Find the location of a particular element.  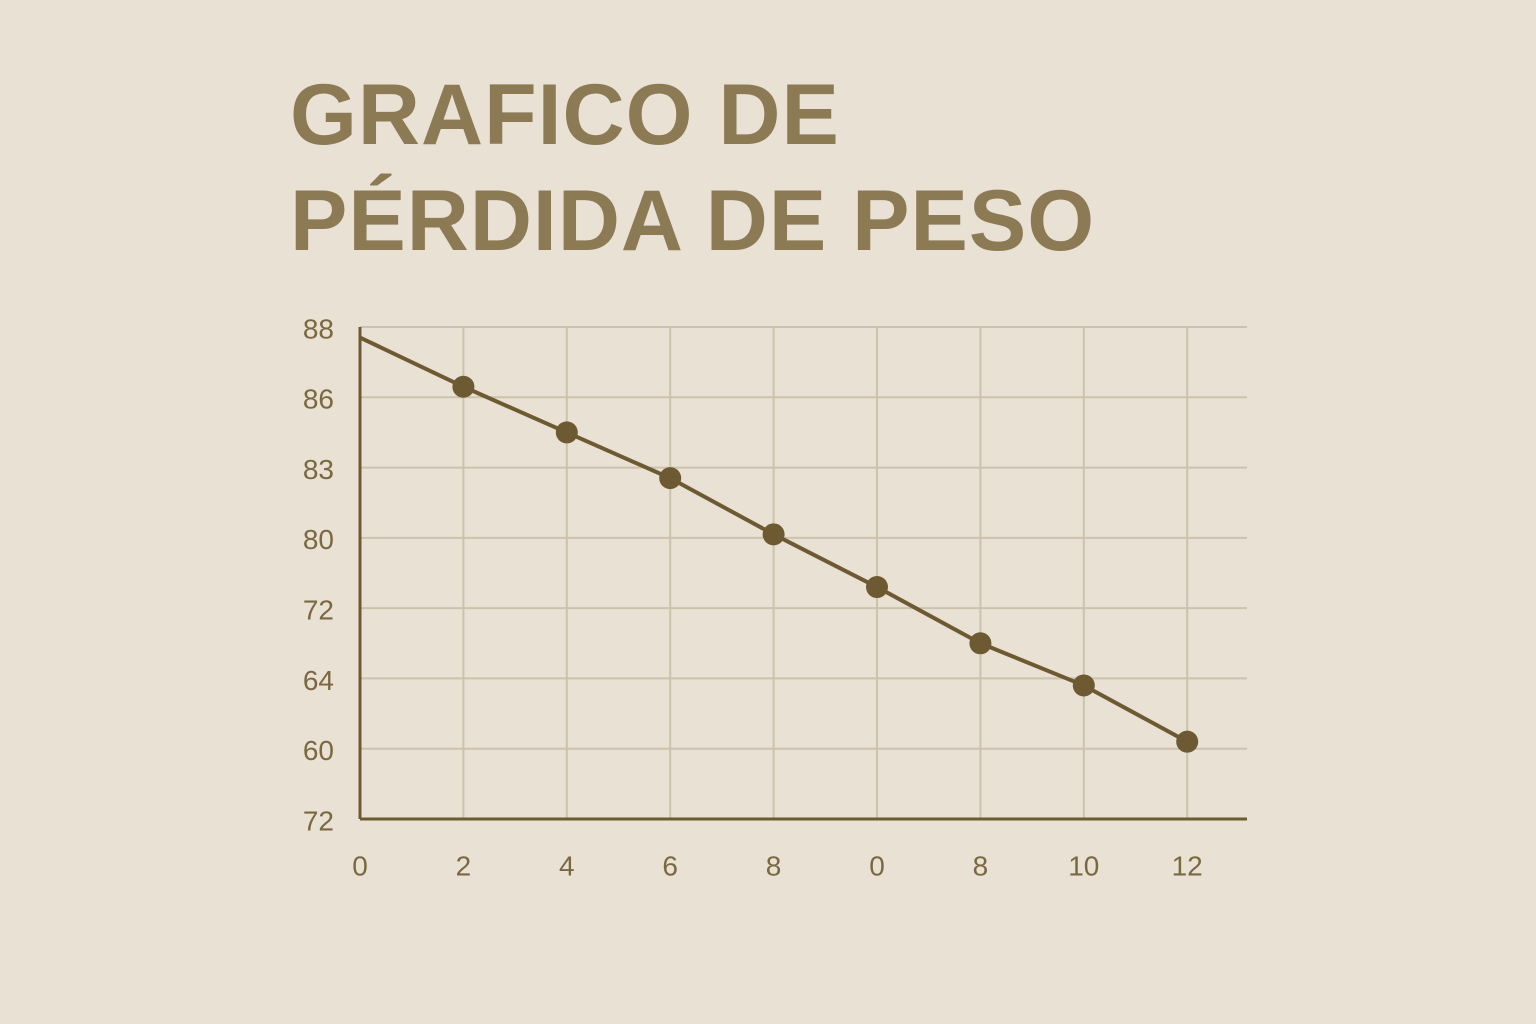

y-tick-label: 83 is located at coordinates (318, 469).